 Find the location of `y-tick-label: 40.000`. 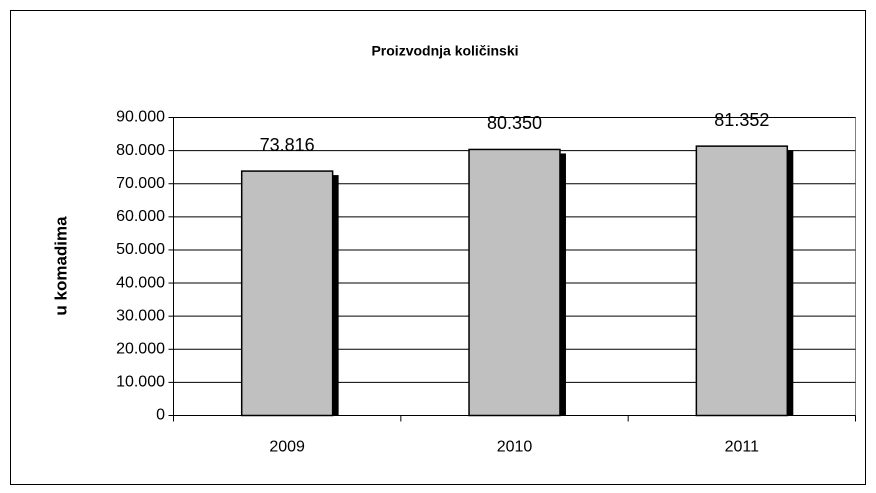

y-tick-label: 40.000 is located at coordinates (140, 282).